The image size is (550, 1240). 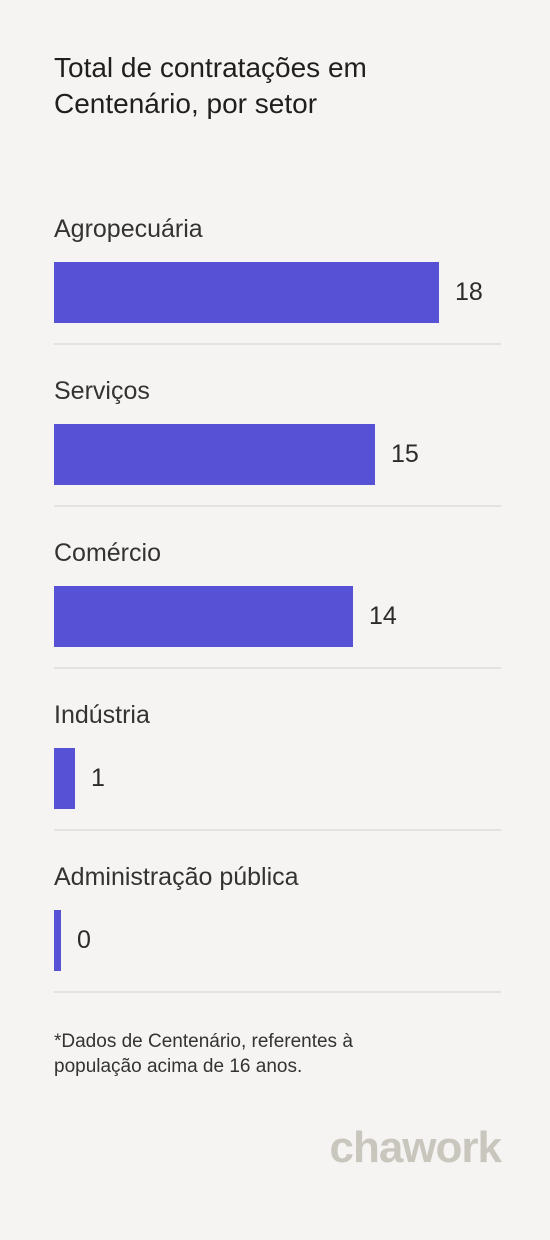 What do you see at coordinates (469, 292) in the screenshot?
I see `bar-value-label: 18` at bounding box center [469, 292].